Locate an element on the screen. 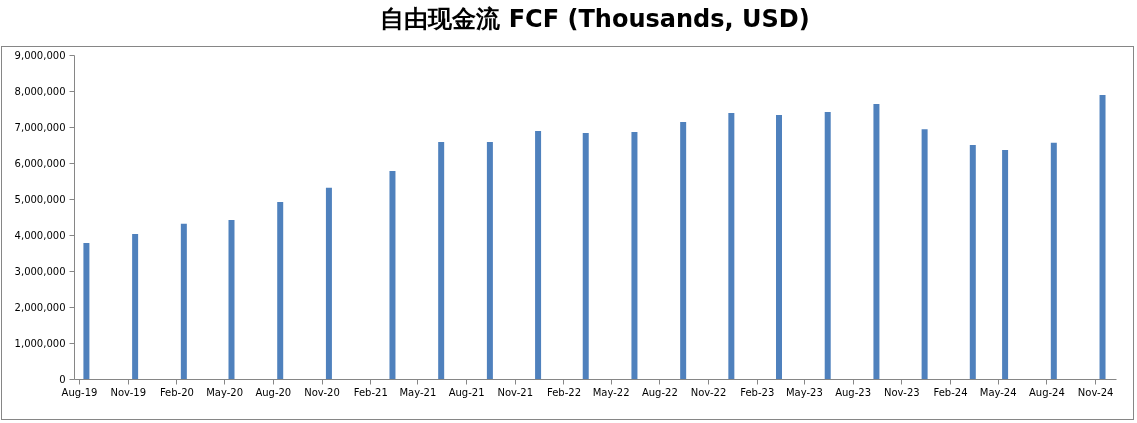 The height and width of the screenshot is (423, 1137). x-tick-label: May-21 is located at coordinates (418, 392).